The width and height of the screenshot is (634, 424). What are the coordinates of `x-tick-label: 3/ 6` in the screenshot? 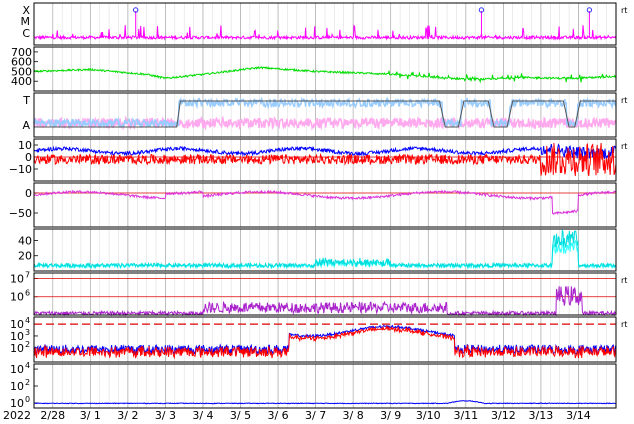 It's located at (277, 415).